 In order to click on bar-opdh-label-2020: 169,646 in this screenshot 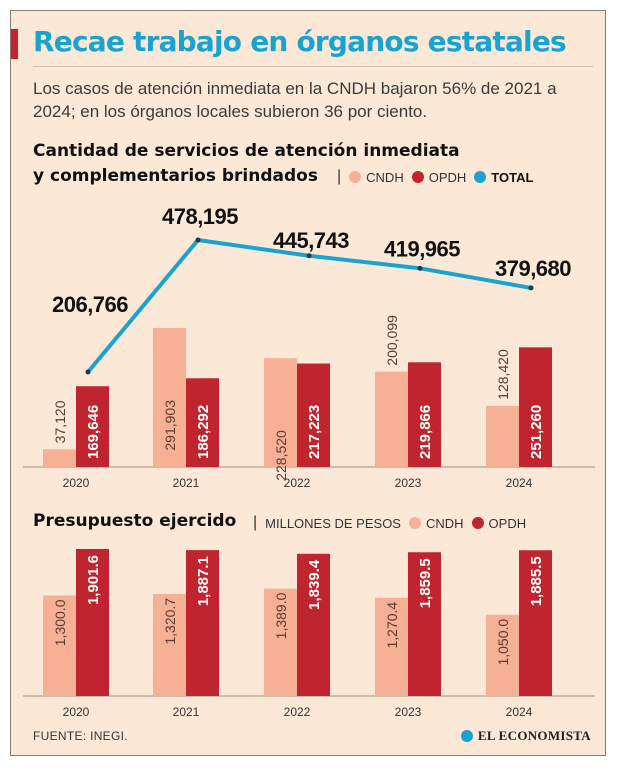, I will do `click(93, 432)`.